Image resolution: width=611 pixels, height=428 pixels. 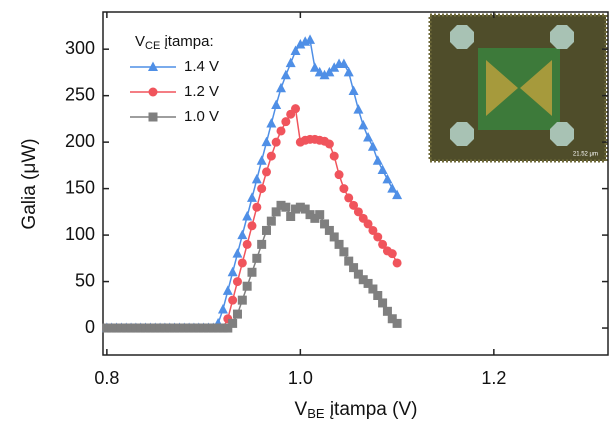 I want to click on legend-title-sub: CE, so click(x=152, y=46).